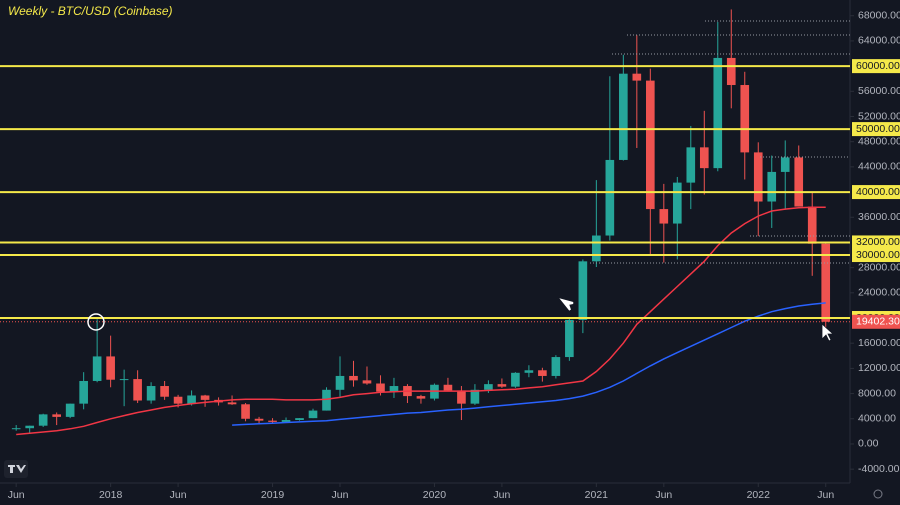  I want to click on x-tick-label: 2021, so click(597, 495).